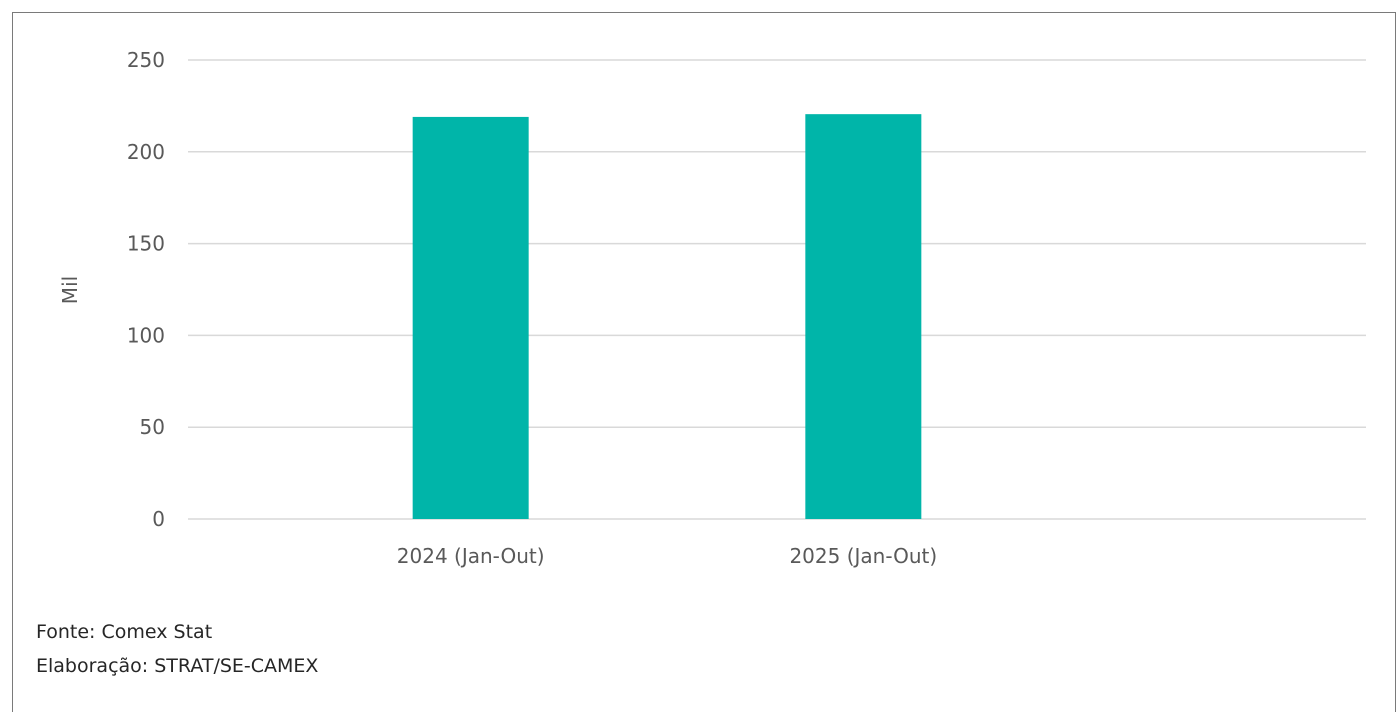 This screenshot has height=712, width=1400. What do you see at coordinates (146, 60) in the screenshot?
I see `y-tick-label: 250` at bounding box center [146, 60].